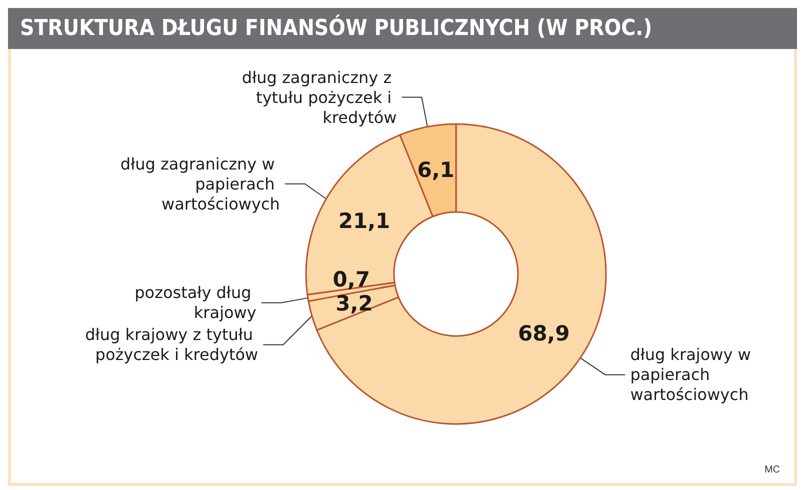 This screenshot has width=805, height=490. Describe the element at coordinates (171, 344) in the screenshot. I see `slice-label: dług krajowy z tytułu pożyczek i kredytów` at that location.